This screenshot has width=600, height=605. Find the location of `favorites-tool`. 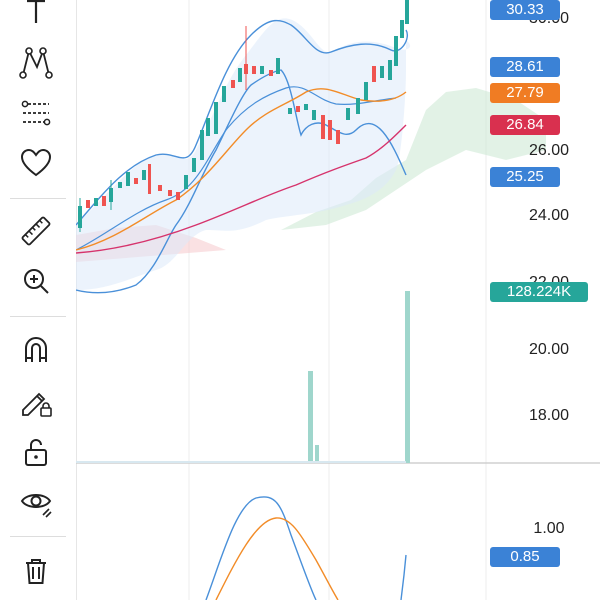

favorites-tool is located at coordinates (36, 163).